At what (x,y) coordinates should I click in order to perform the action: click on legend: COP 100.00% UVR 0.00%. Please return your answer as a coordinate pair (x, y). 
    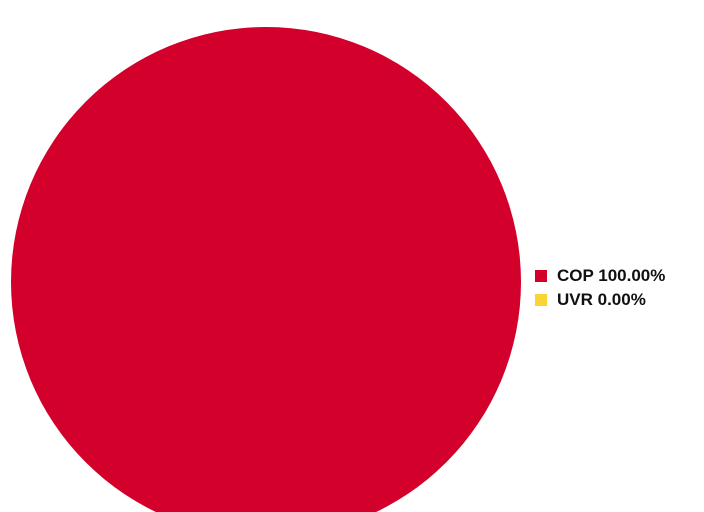
    Looking at the image, I should click on (600, 288).